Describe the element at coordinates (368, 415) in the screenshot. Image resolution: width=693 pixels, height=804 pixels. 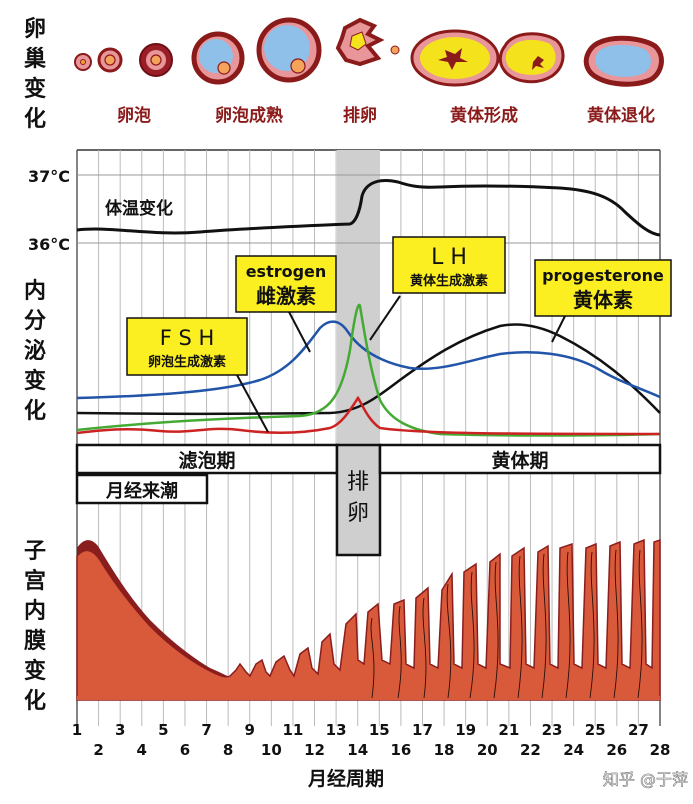
I see `fsh-curve` at that location.